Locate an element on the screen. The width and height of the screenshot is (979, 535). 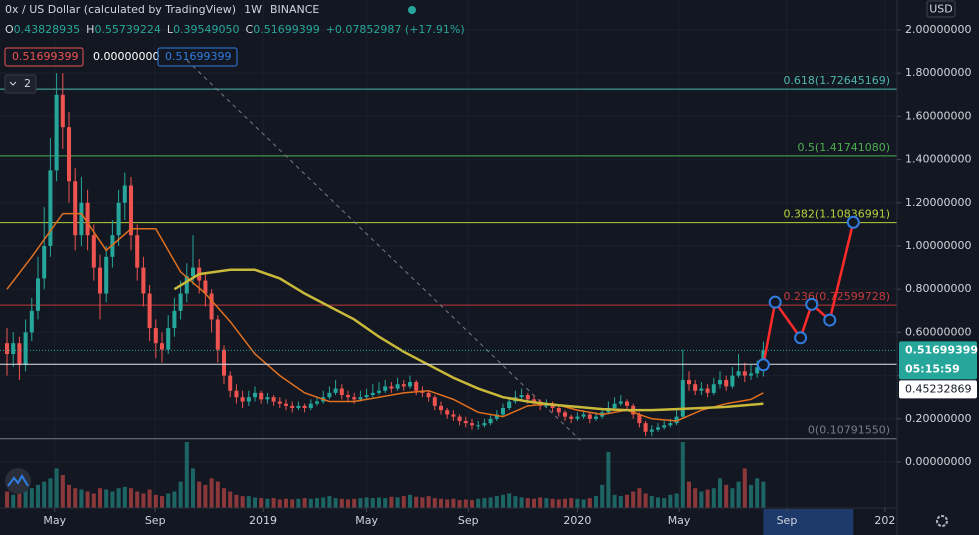
last-price-label: 0.51699399 is located at coordinates (941, 349).